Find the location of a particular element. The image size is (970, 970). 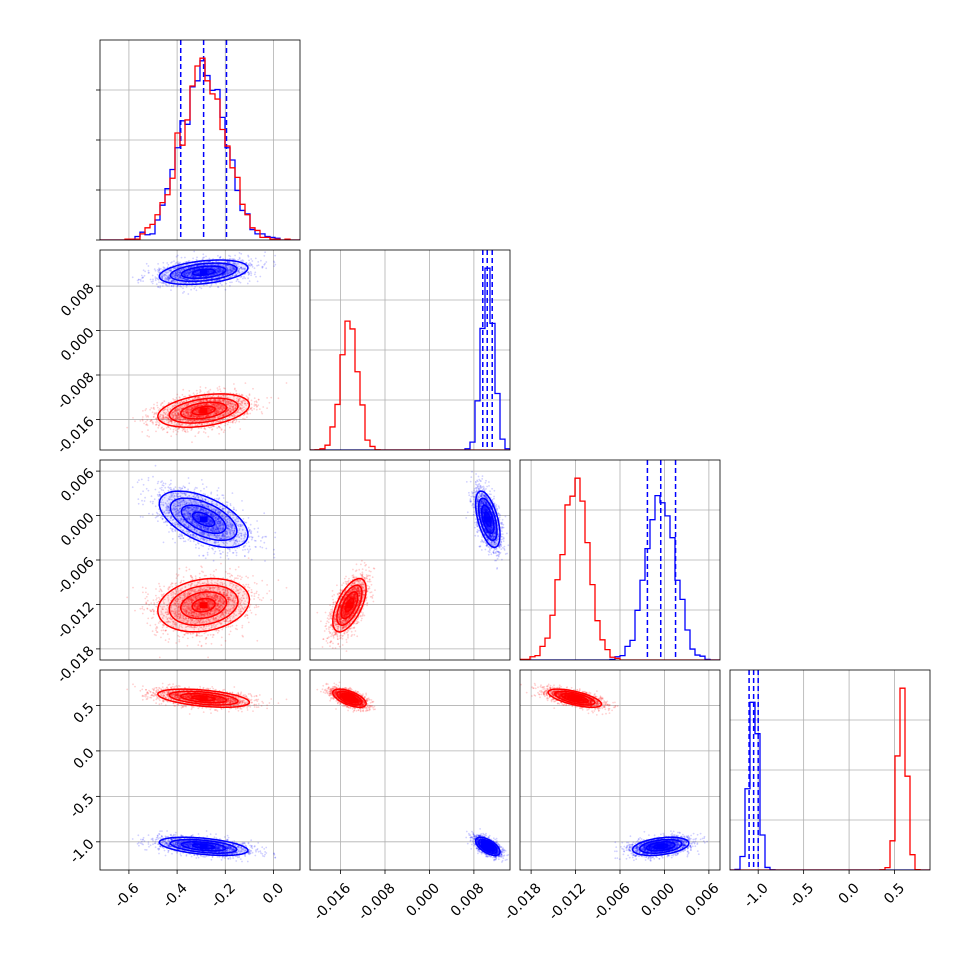

x-axis-0: -0.6 -0.4 -0.2 0.0 is located at coordinates (199, 890).